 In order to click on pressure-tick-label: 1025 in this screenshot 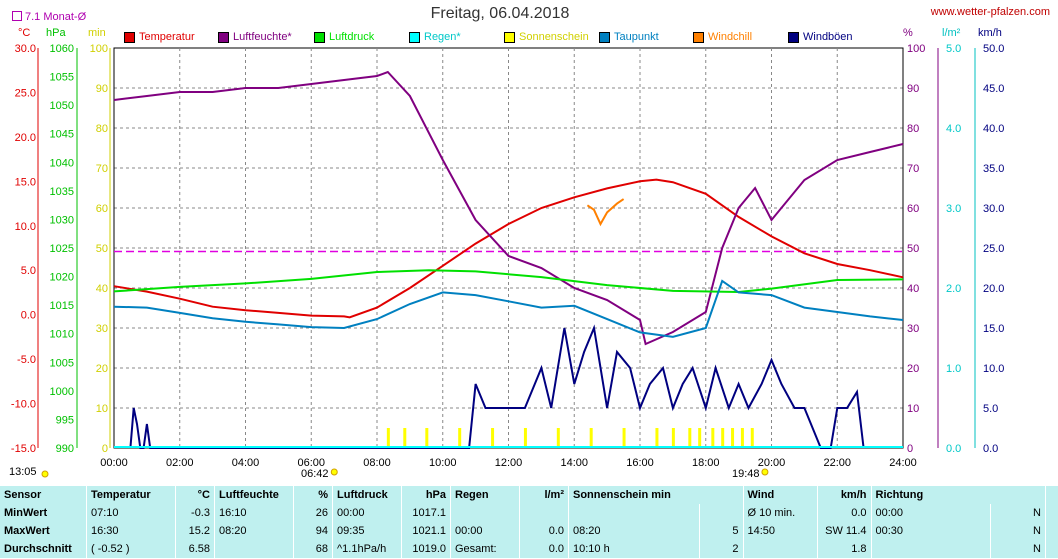, I will do `click(62, 249)`.